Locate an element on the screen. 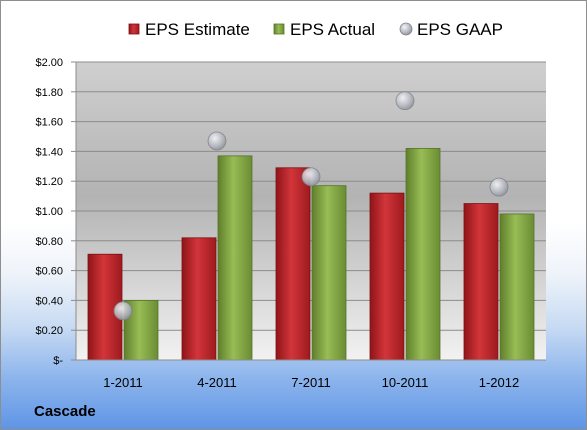  x-tick-label: 1-2011 is located at coordinates (123, 382).